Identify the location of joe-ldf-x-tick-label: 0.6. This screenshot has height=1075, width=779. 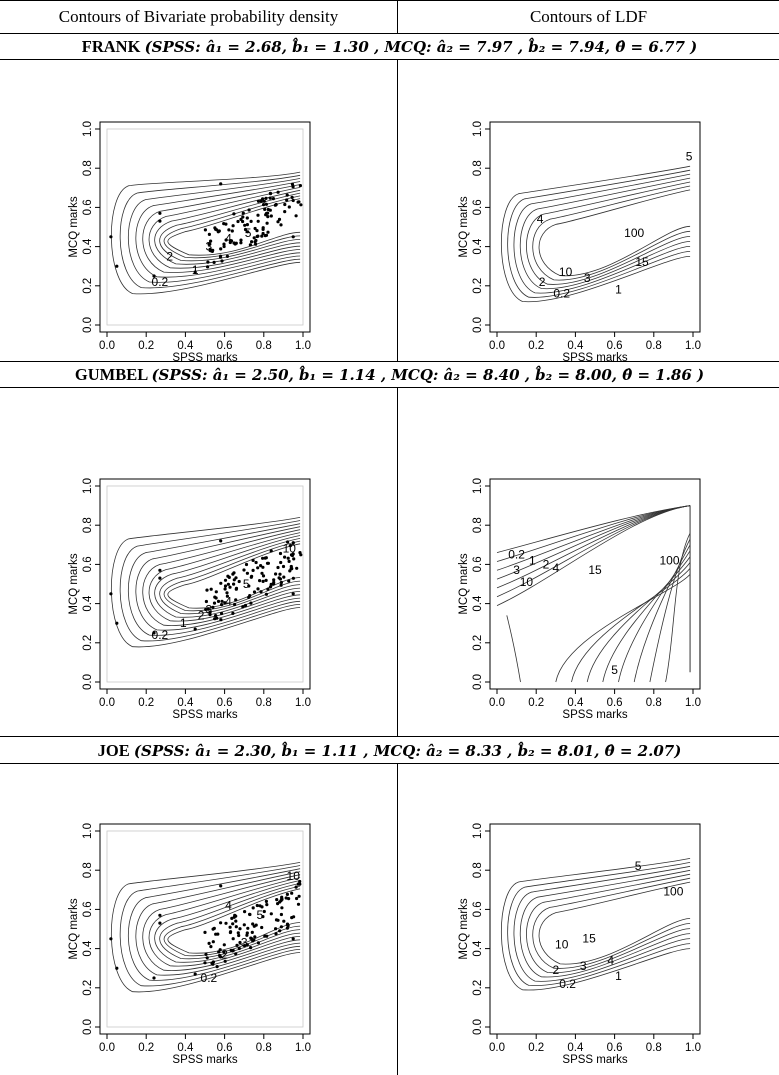
(615, 1048).